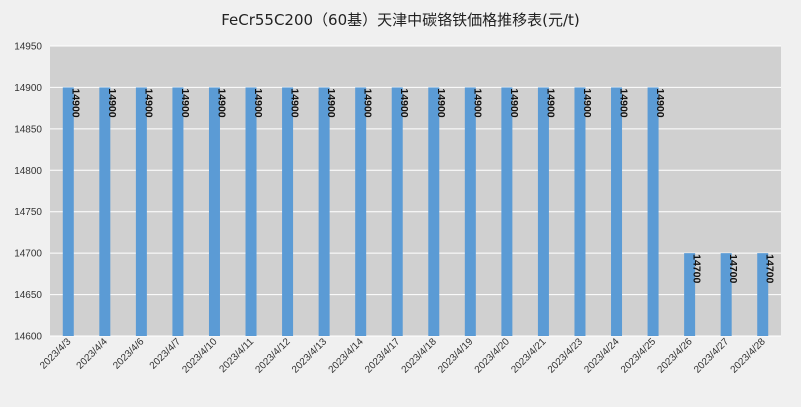 The width and height of the screenshot is (801, 407). I want to click on x-tick-label: 2023/4/4, so click(93, 354).